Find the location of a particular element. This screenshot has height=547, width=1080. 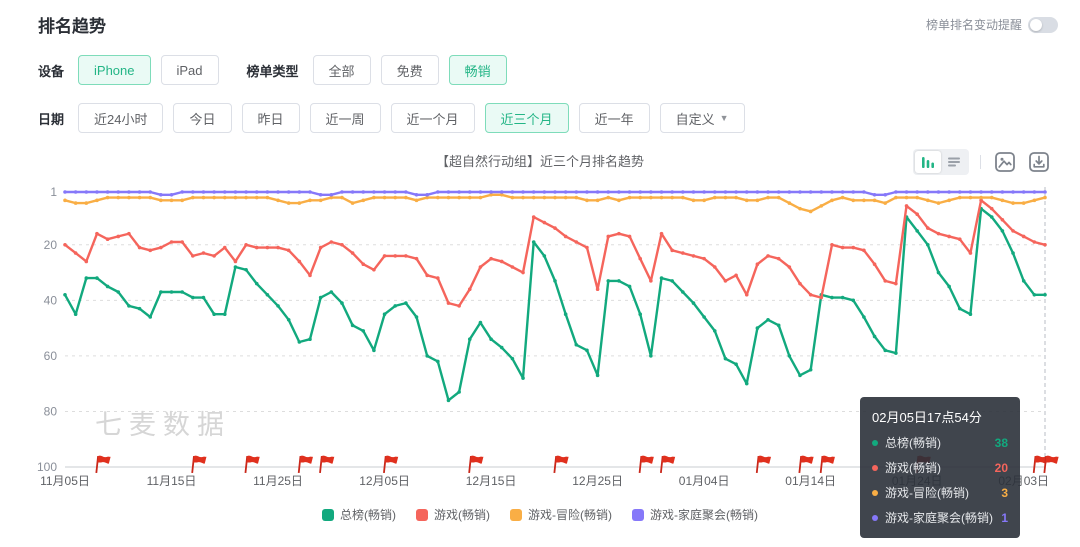

date-option-近一年: 近一年 is located at coordinates (614, 118).